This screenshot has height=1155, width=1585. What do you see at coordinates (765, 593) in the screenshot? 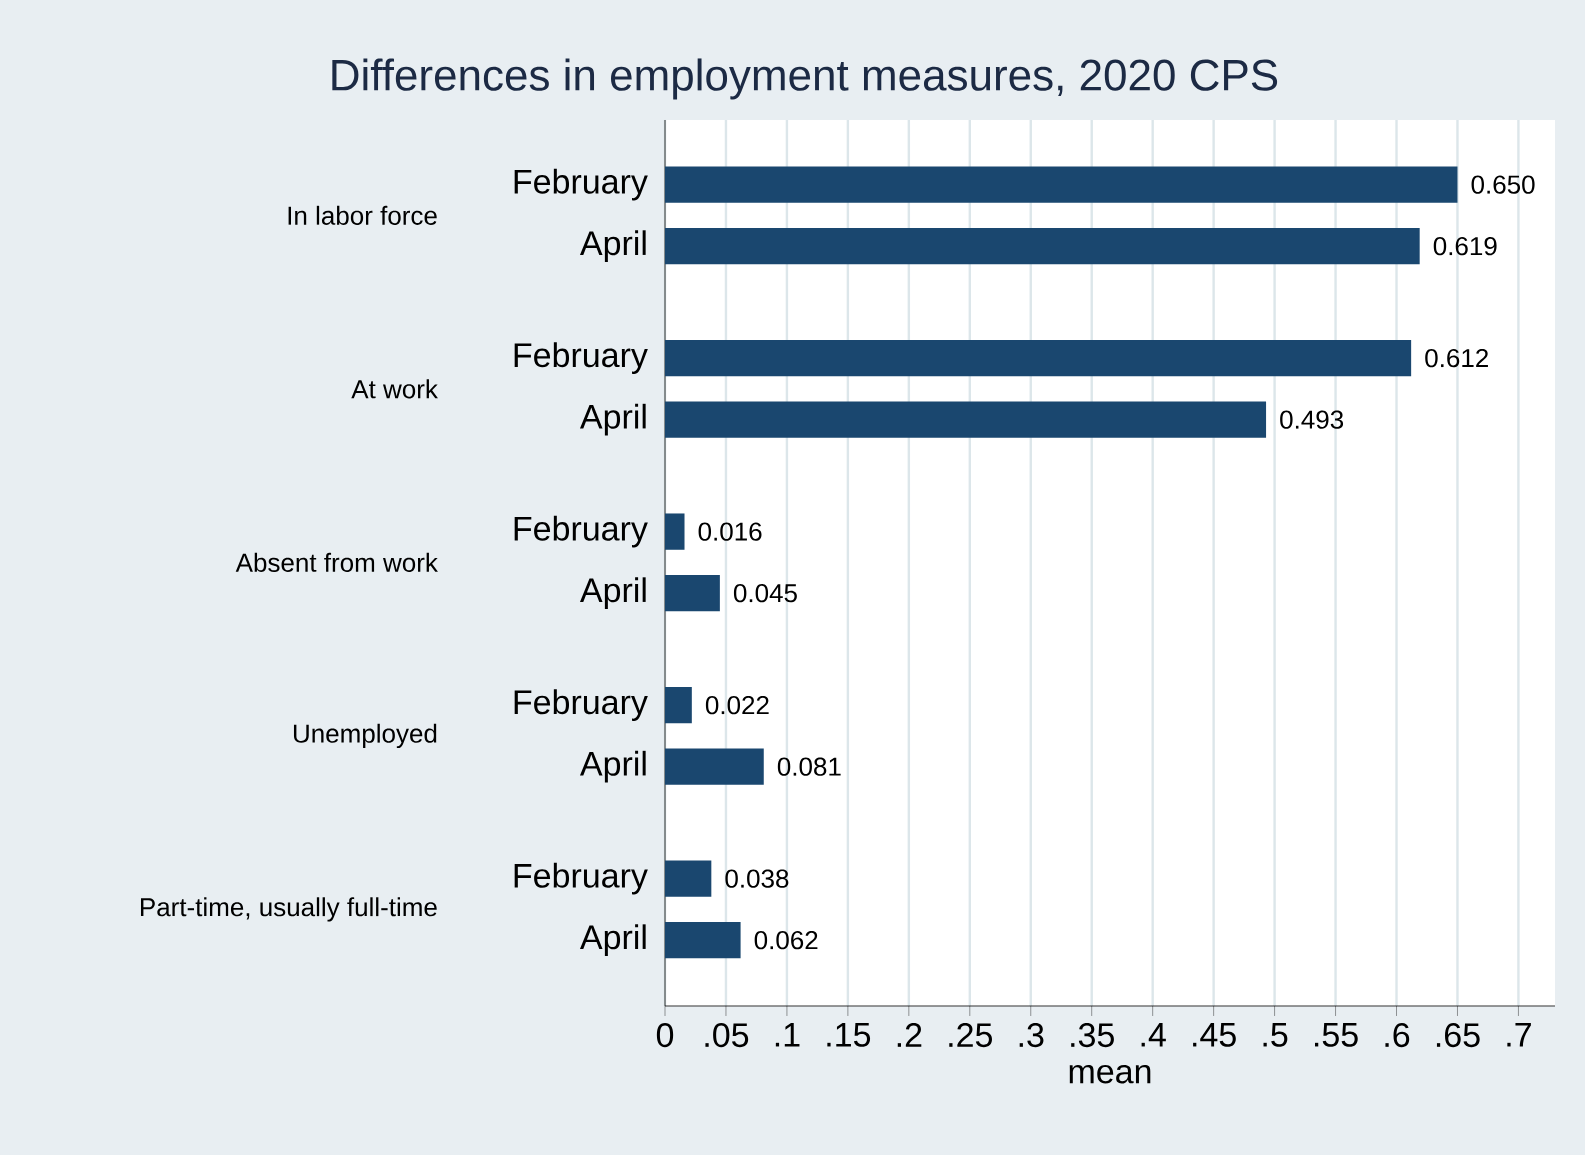
I see `data-label: 0.045` at bounding box center [765, 593].